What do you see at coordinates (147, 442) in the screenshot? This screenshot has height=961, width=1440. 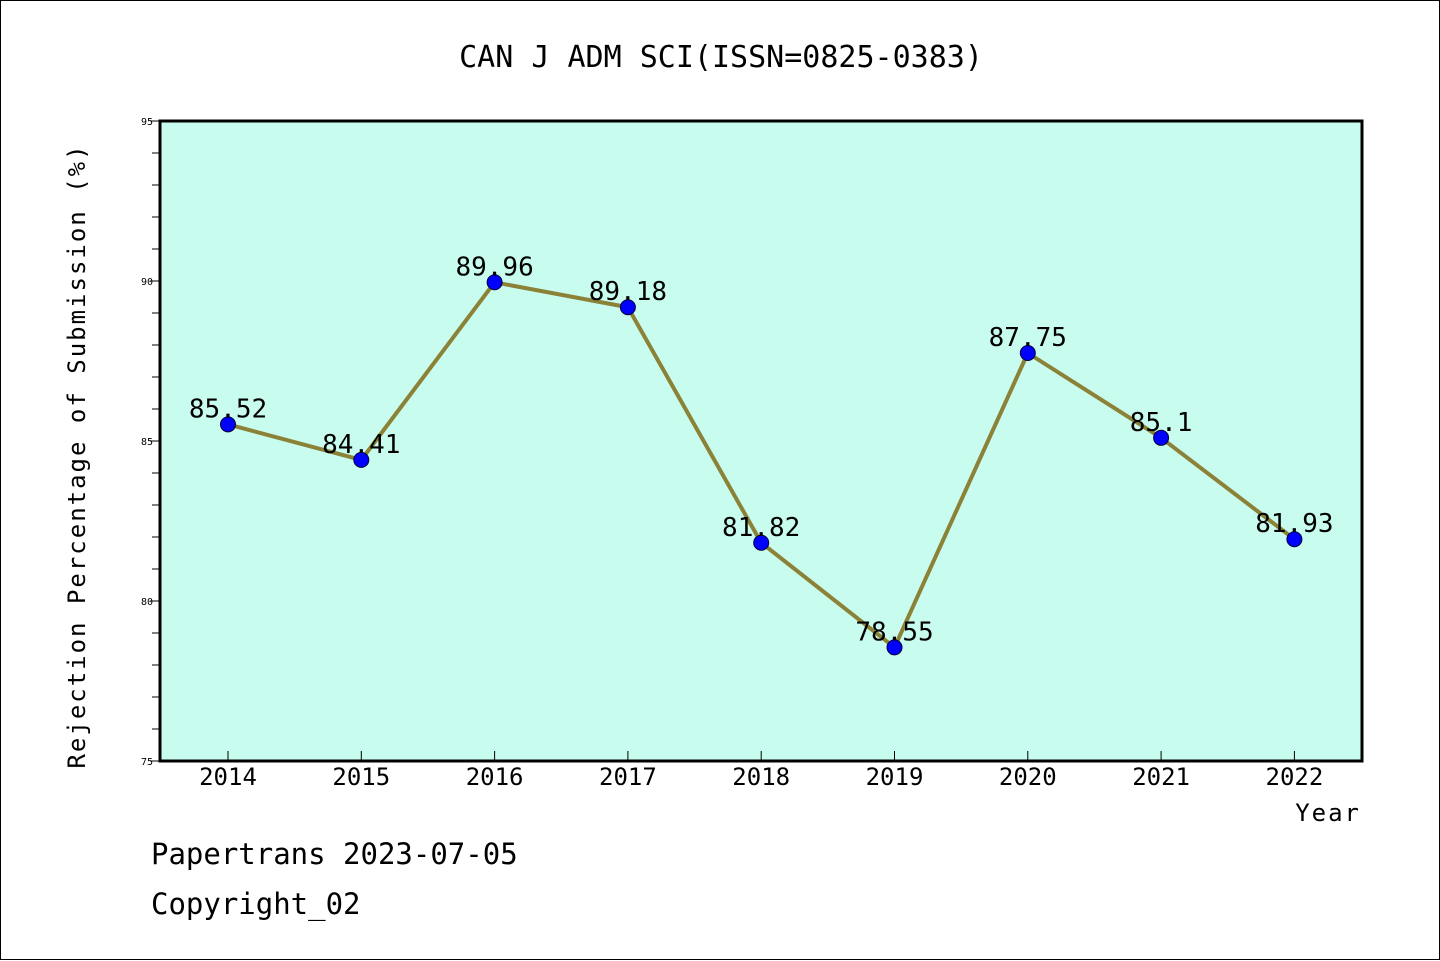 I see `y-tick-label: 85` at bounding box center [147, 442].